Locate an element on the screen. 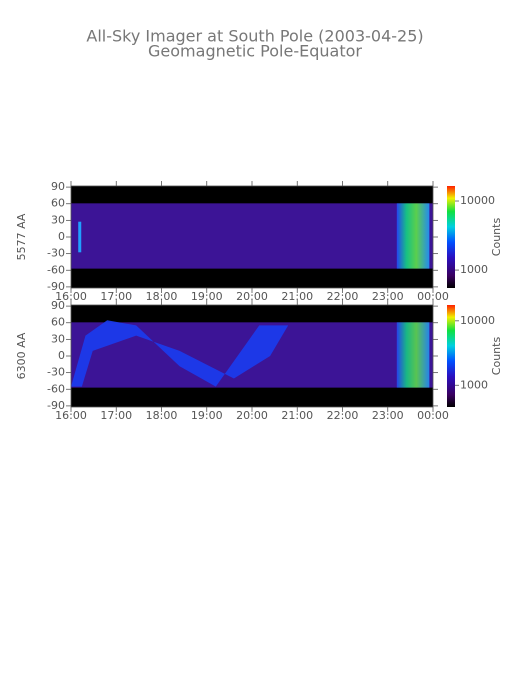 The image size is (510, 680). y-axis-label: 5577 AA is located at coordinates (21, 236).